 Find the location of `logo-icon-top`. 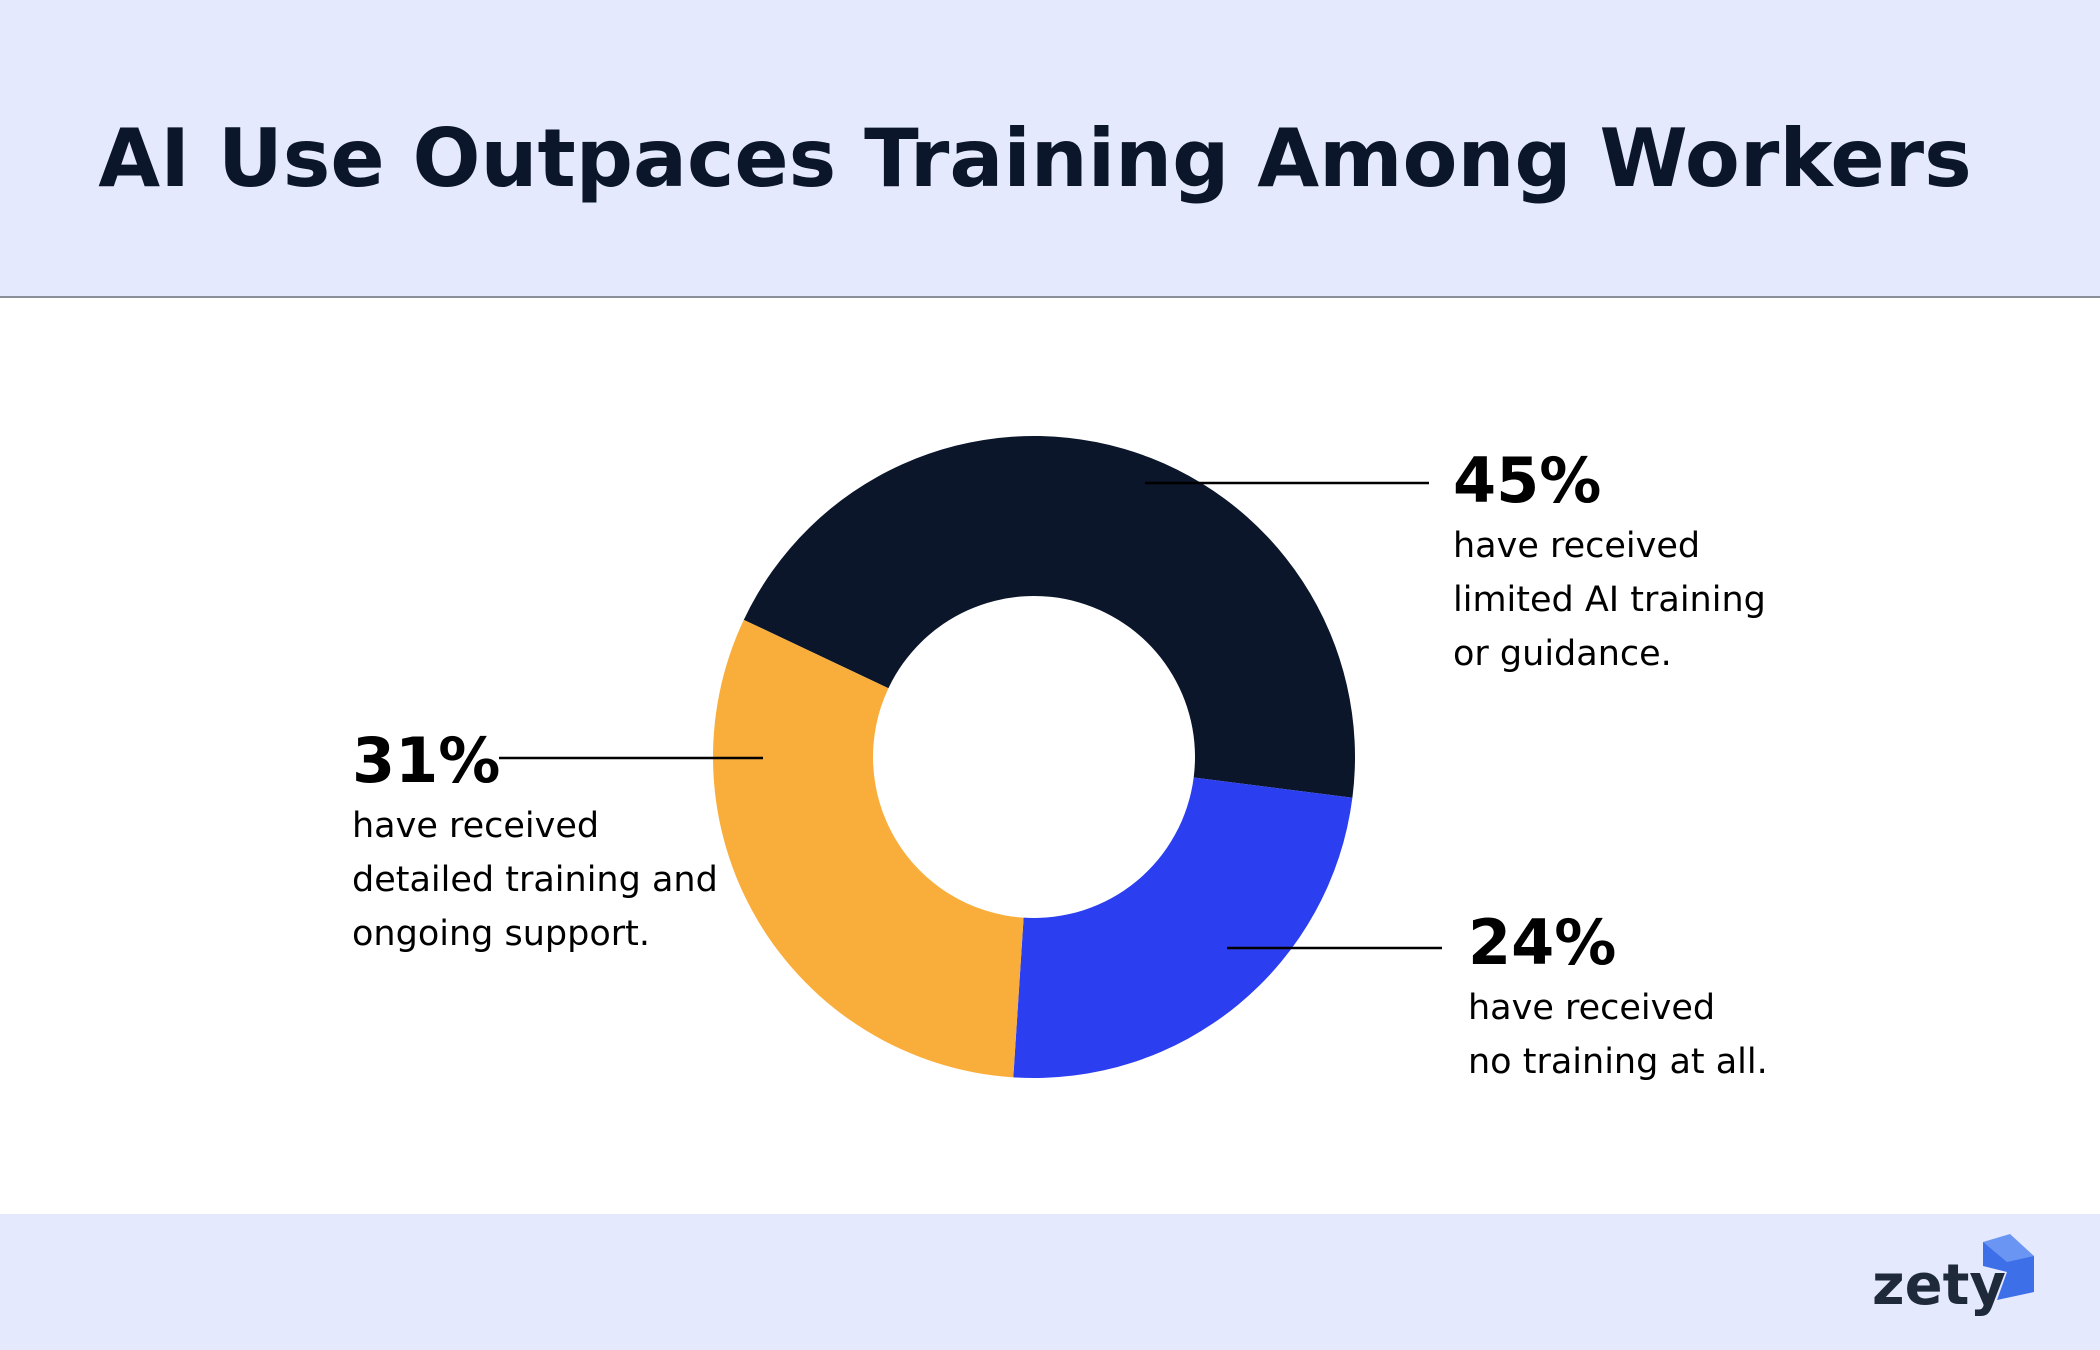

logo-icon-top is located at coordinates (2008, 1248).